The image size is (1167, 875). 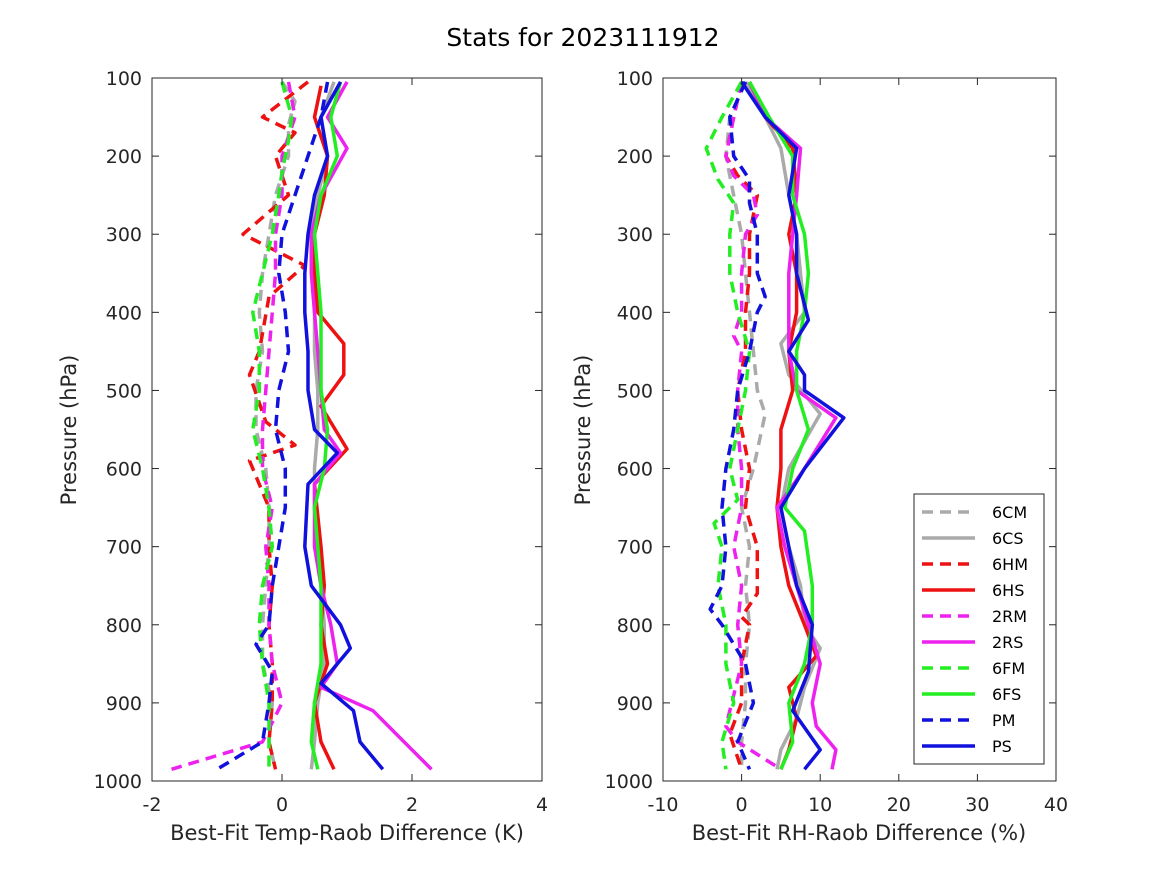 I want to click on left-series-6hm, so click(x=275, y=425).